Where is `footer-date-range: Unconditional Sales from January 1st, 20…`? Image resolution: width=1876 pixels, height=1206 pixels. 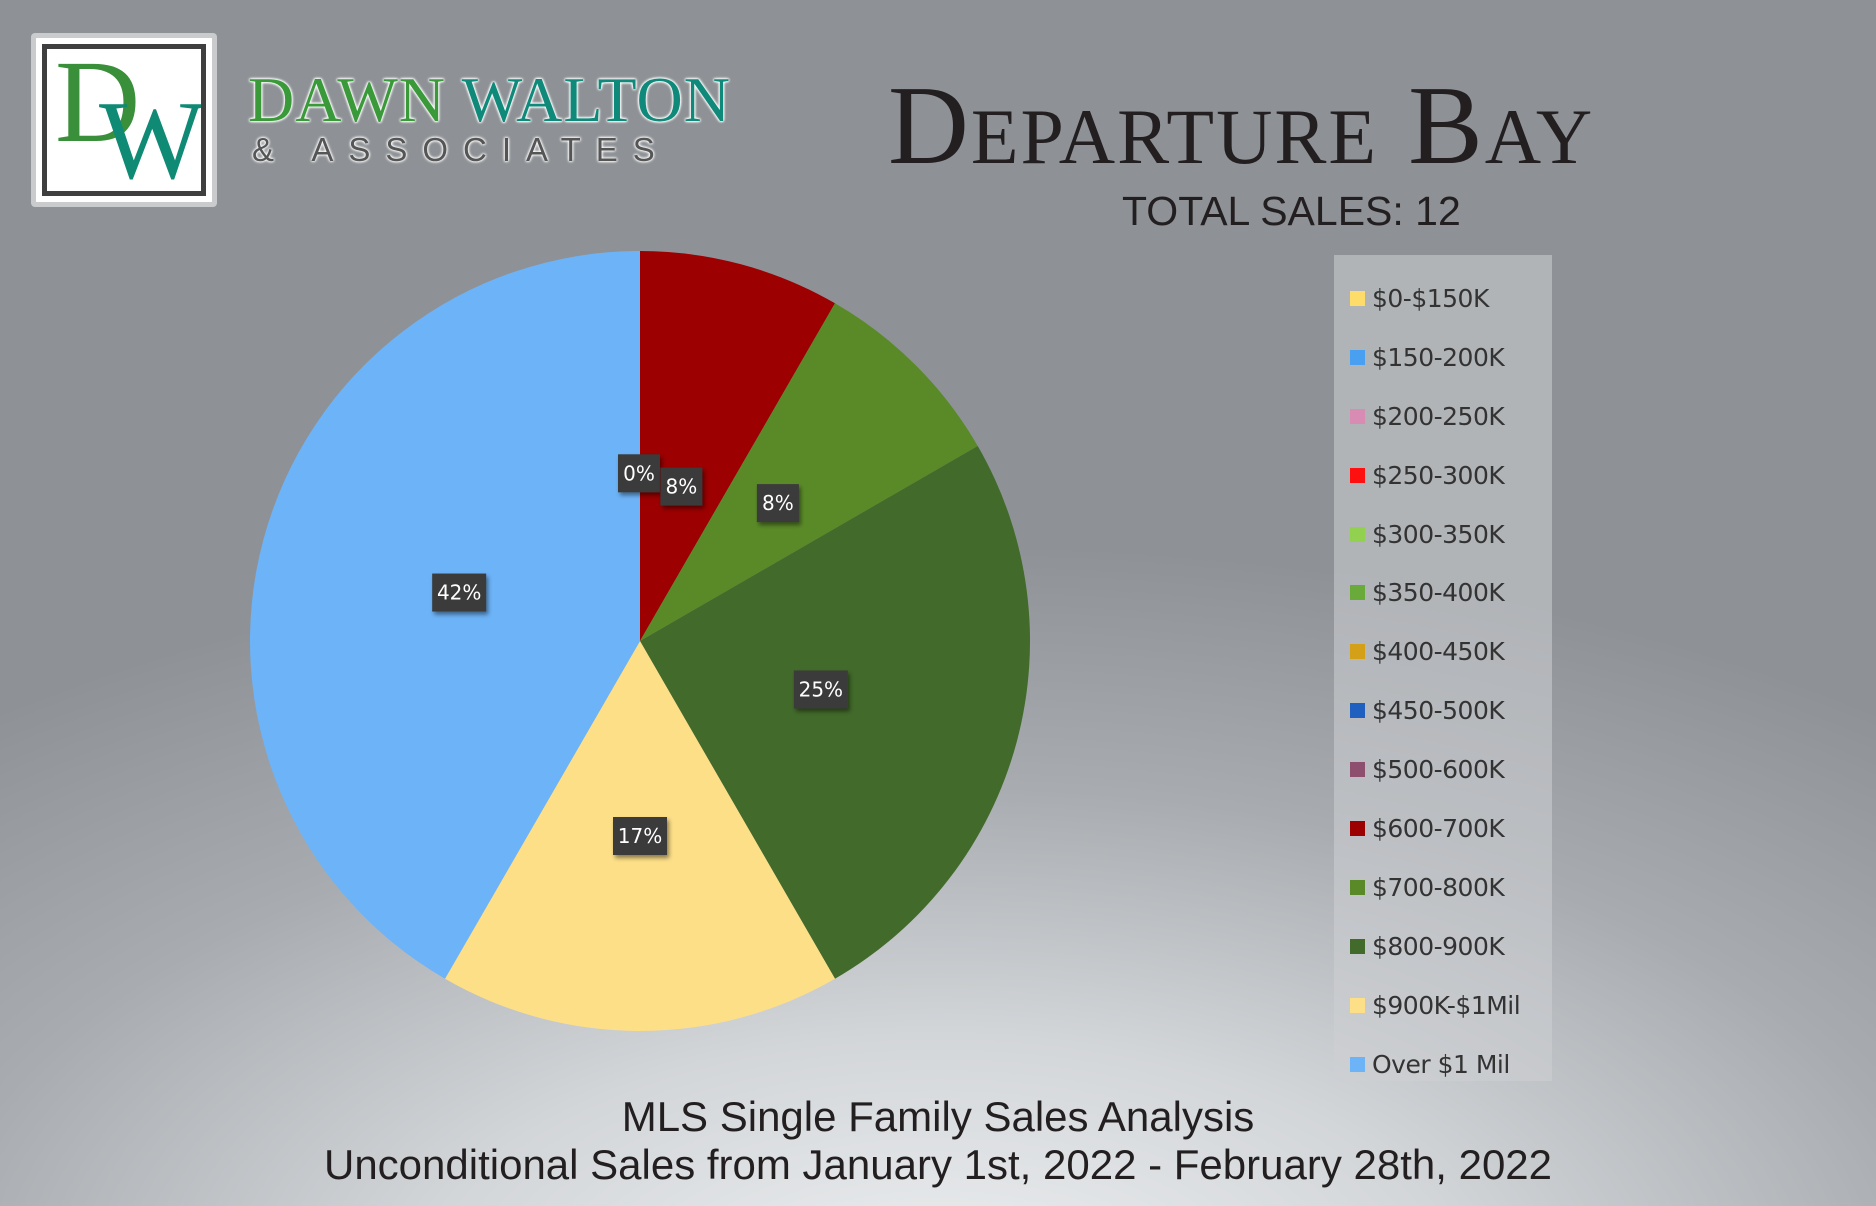 footer-date-range: Unconditional Sales from January 1st, 20… is located at coordinates (938, 1164).